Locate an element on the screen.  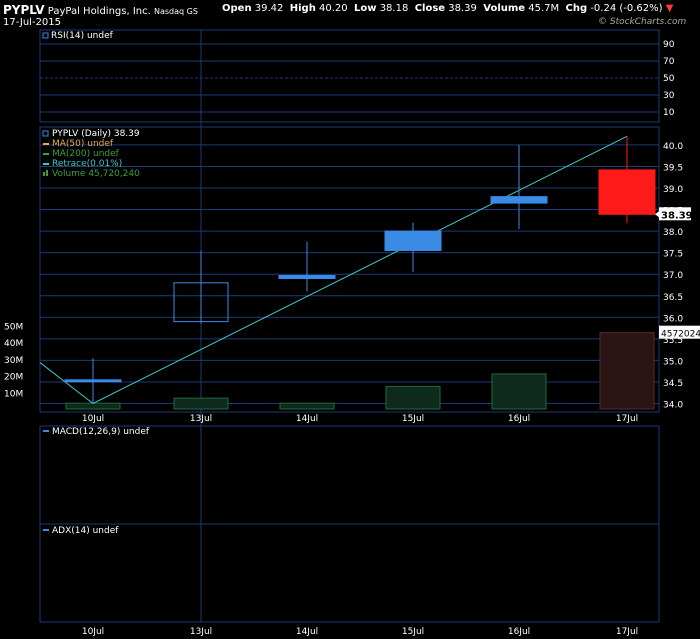
price-tick-label: 37.0 is located at coordinates (673, 276).